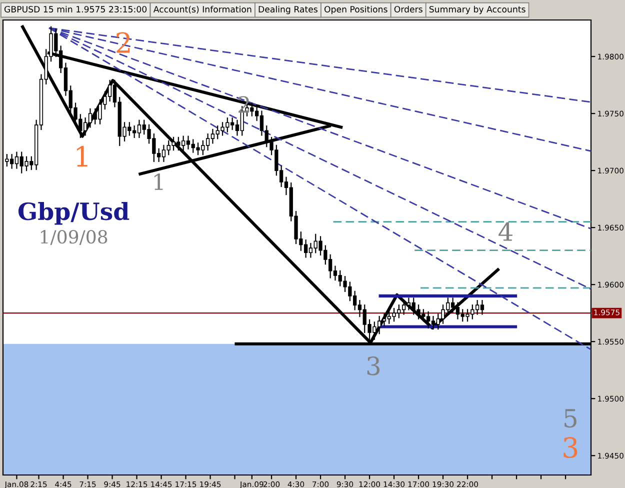  I want to click on annotation: 5, so click(570, 418).